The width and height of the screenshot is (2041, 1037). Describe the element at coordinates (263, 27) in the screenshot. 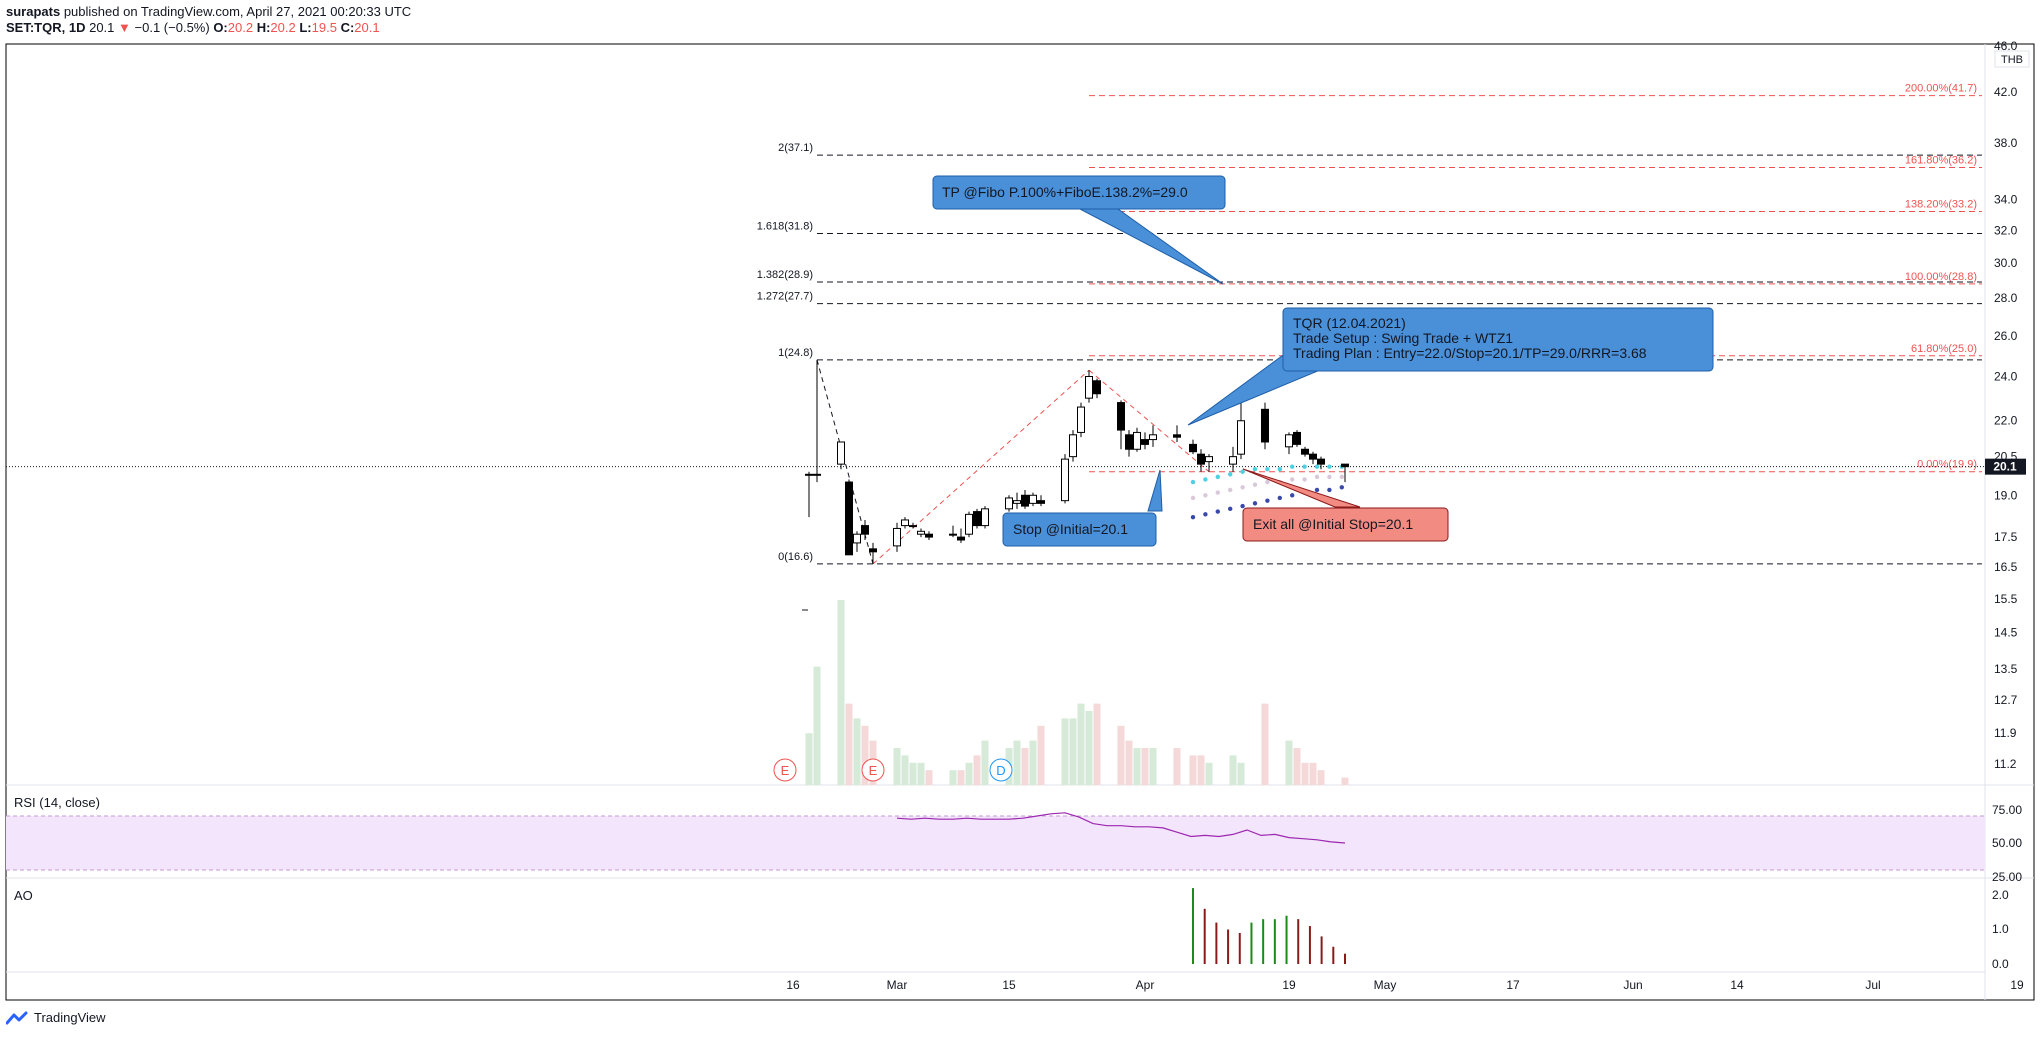

I see `high-label: H:` at that location.